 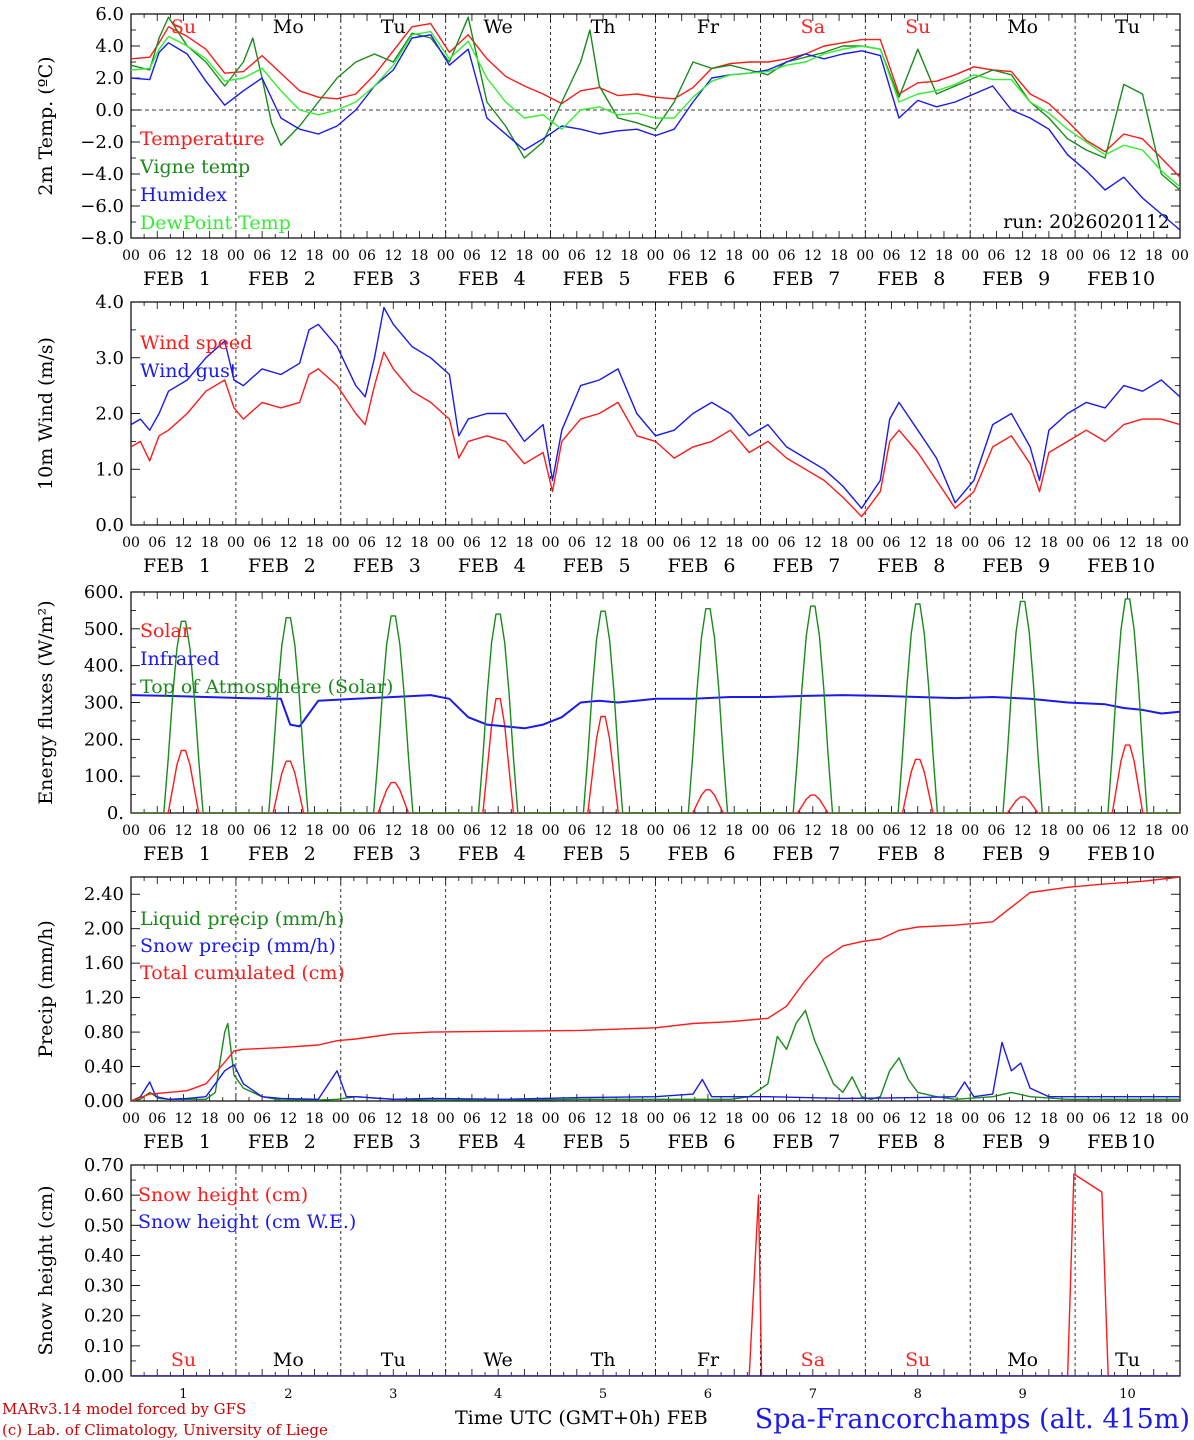 I want to click on legend-entry-2: Vigne temp, so click(x=194, y=167).